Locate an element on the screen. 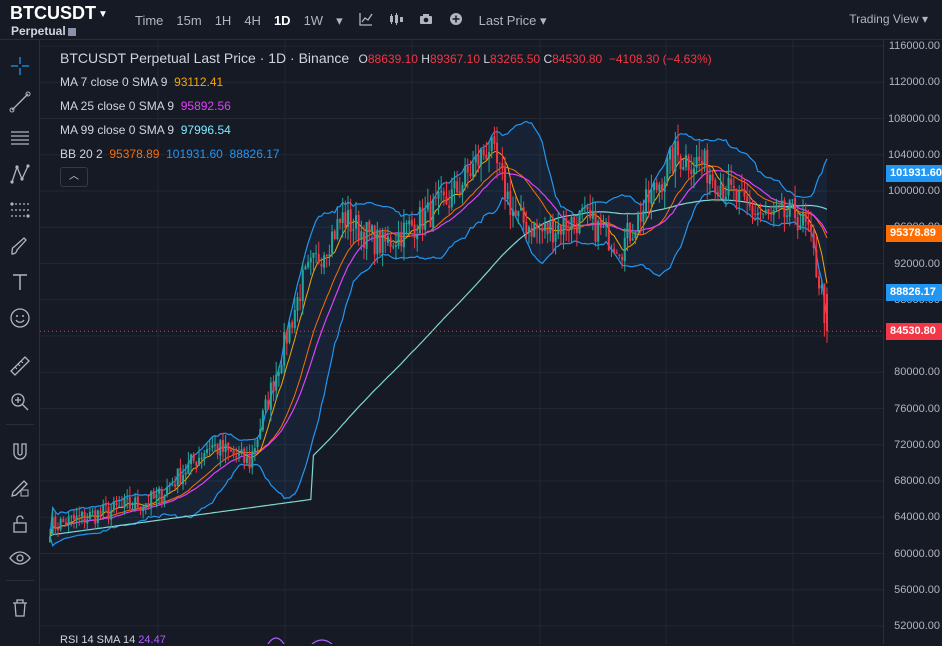  crosshair-icon is located at coordinates (20, 66).